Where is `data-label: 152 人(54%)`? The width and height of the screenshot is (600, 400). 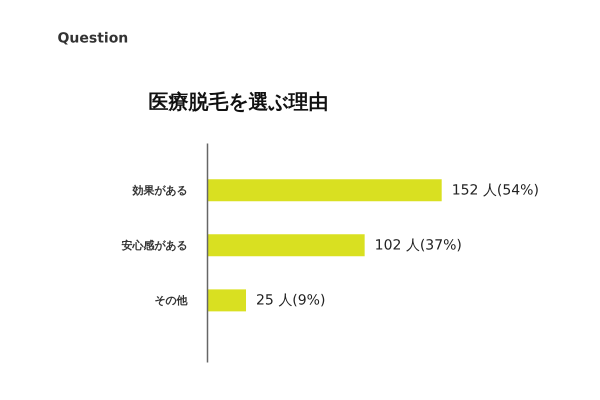
data-label: 152 人(54%) is located at coordinates (495, 190).